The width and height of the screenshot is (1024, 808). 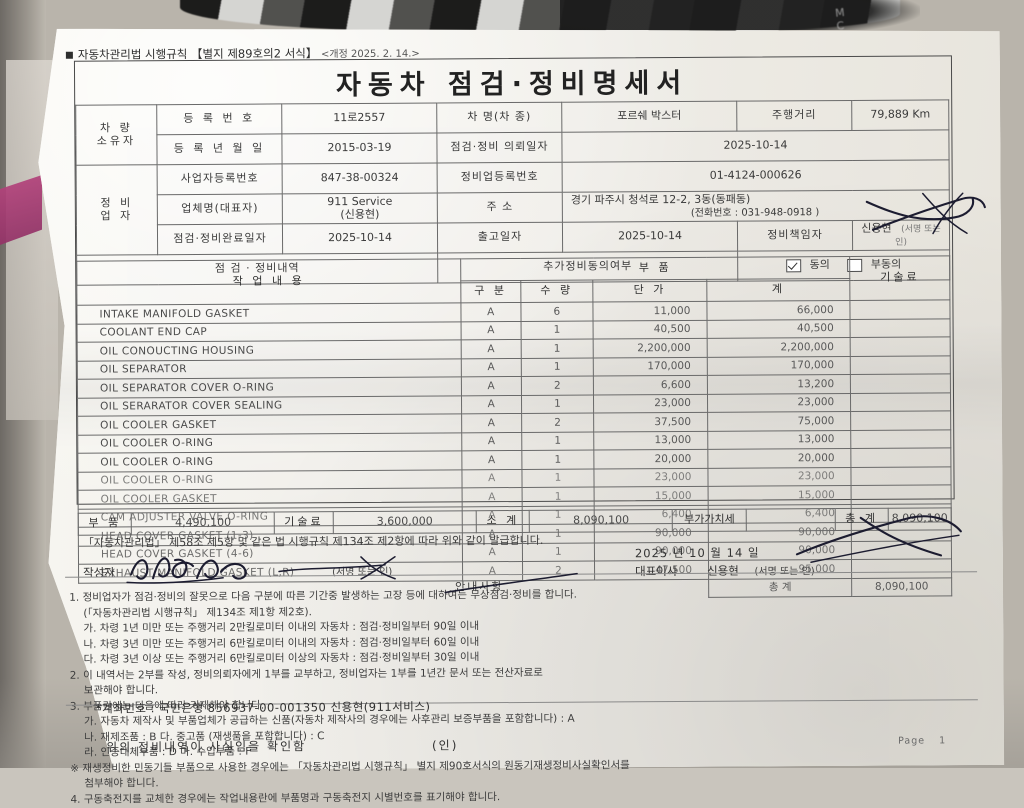 What do you see at coordinates (219, 149) in the screenshot?
I see `reg-date-label: 등 록 년 월 일` at bounding box center [219, 149].